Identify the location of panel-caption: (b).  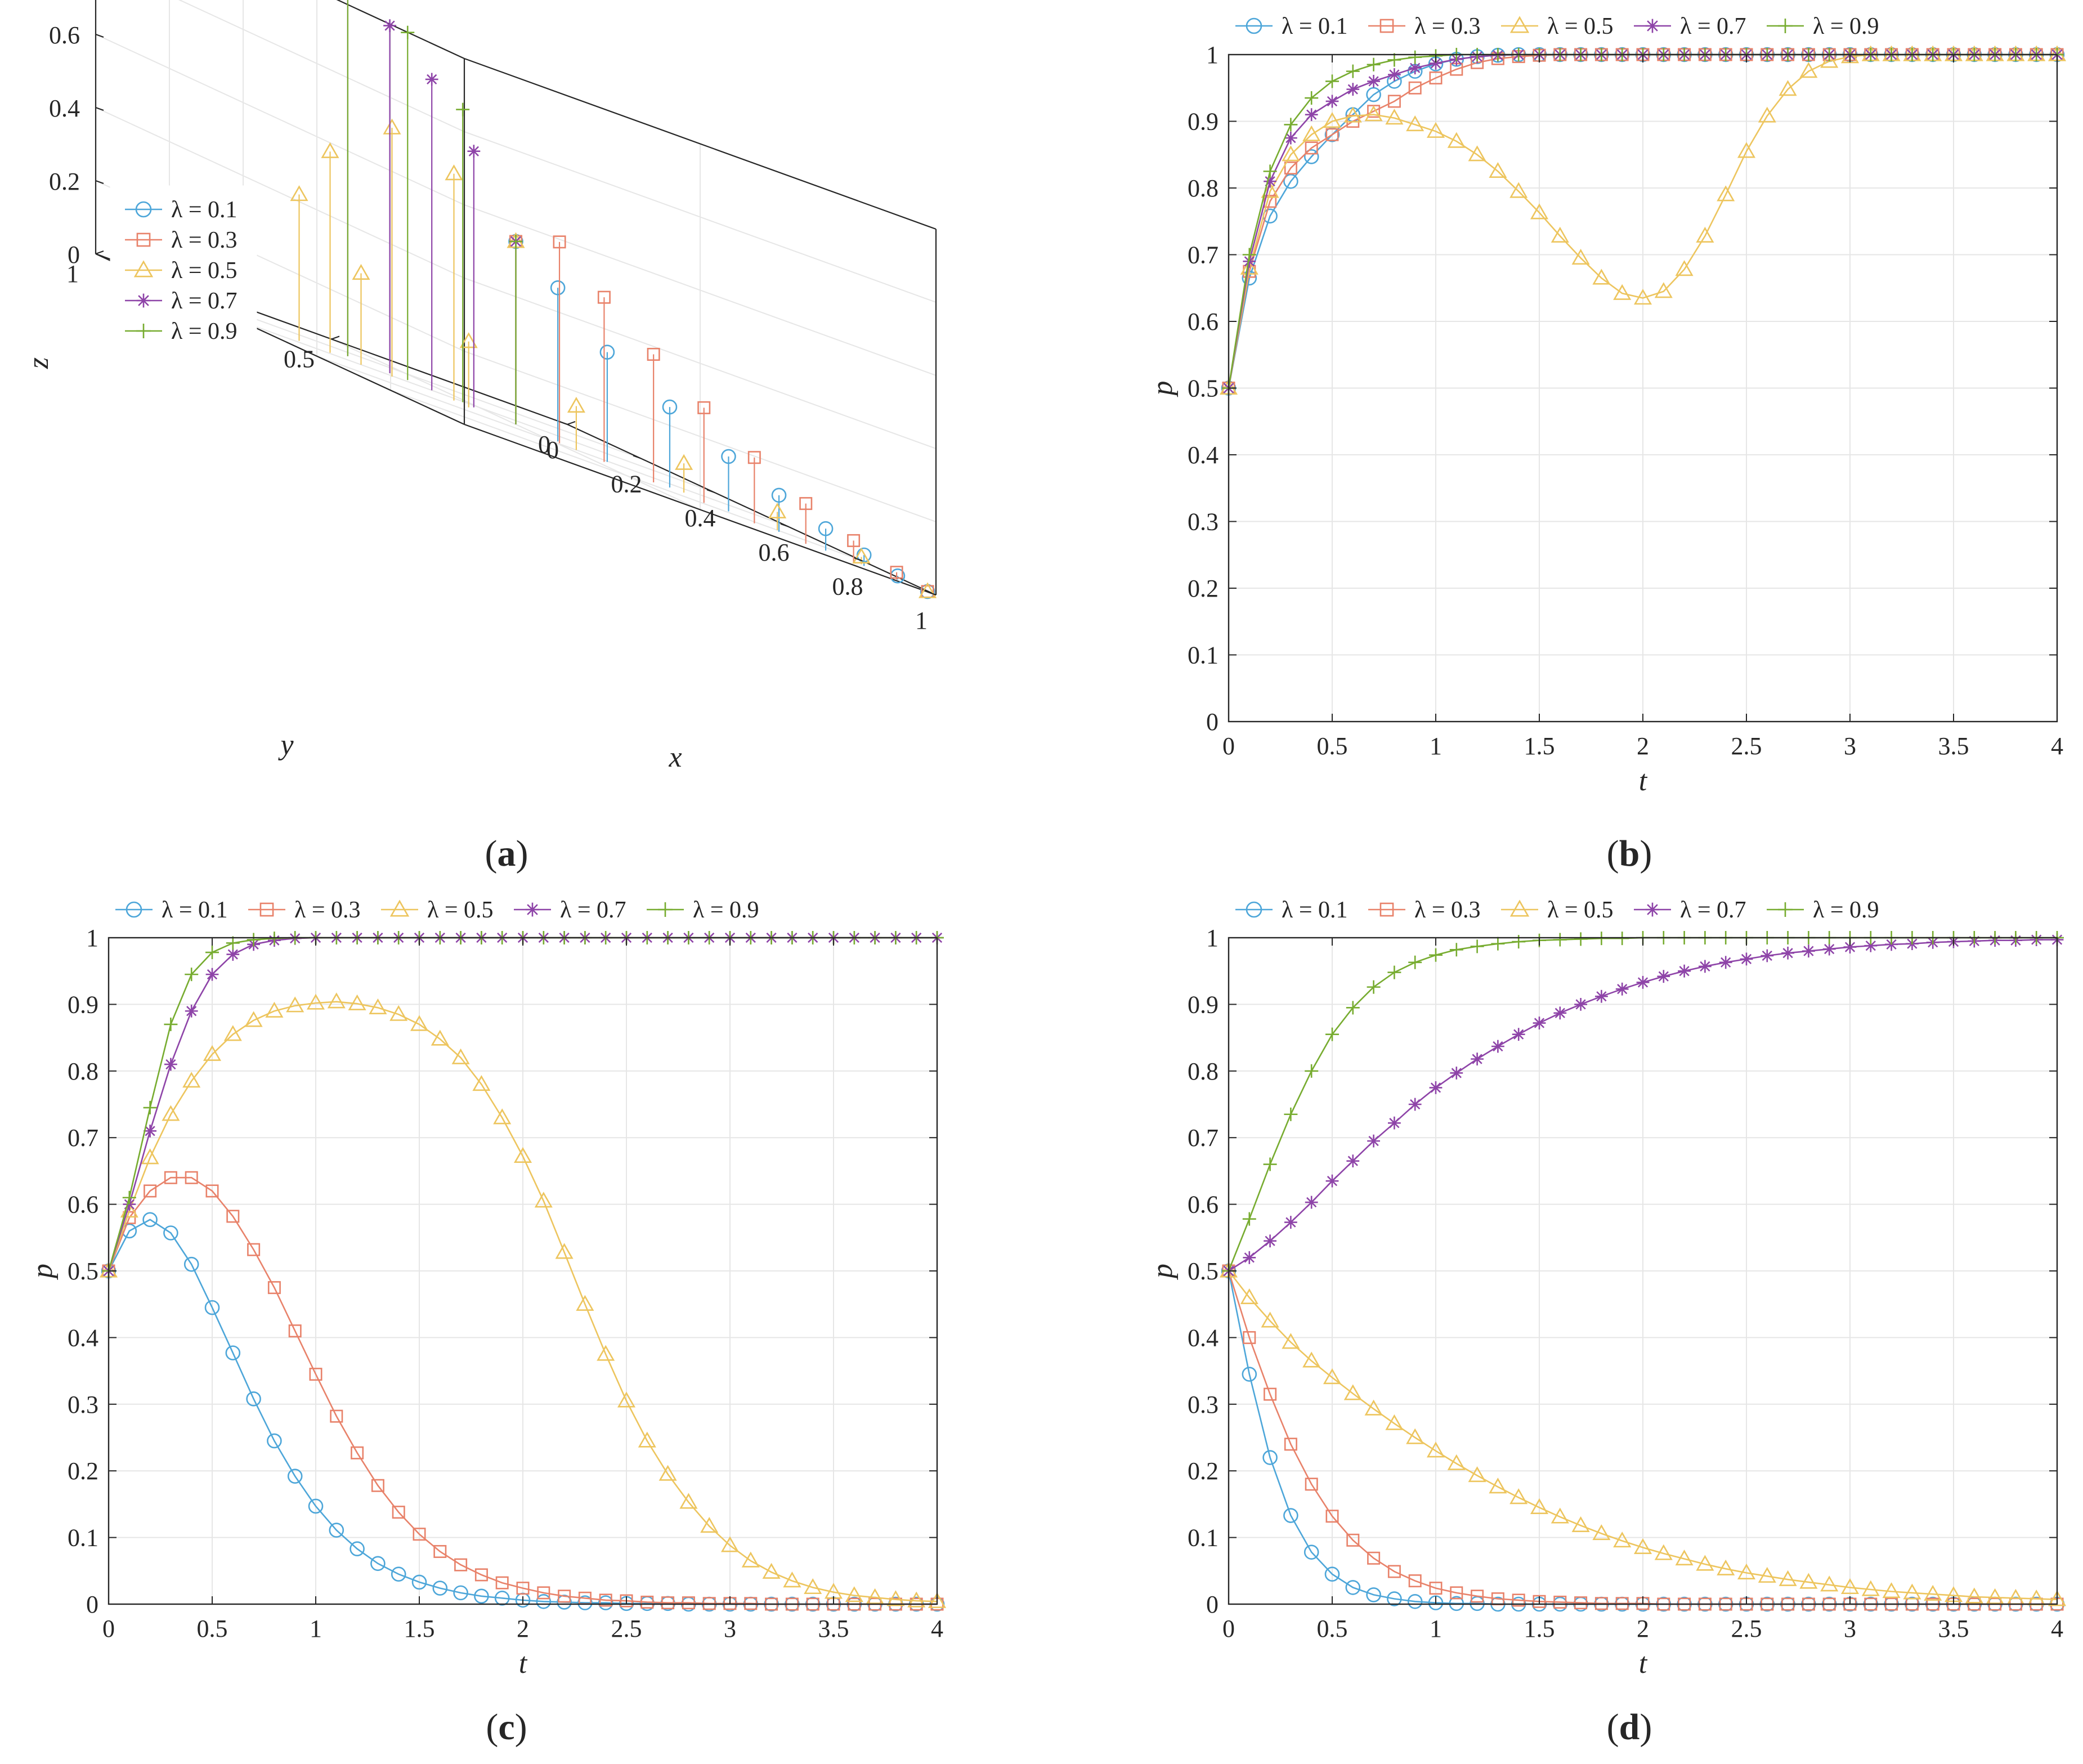
(1630, 853).